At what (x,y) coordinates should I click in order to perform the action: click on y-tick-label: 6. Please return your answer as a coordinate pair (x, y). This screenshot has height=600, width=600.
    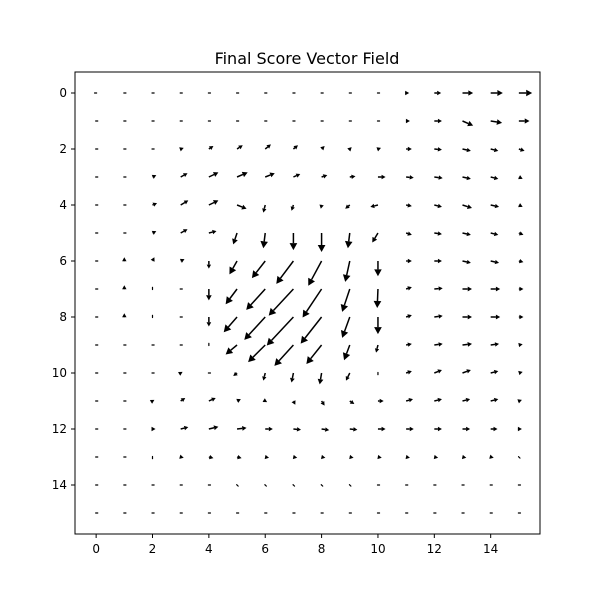
    Looking at the image, I should click on (63, 261).